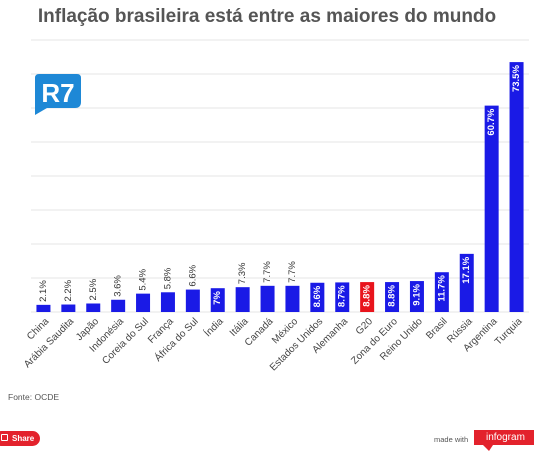 The height and width of the screenshot is (459, 534). I want to click on value-label: 2.5%, so click(93, 289).